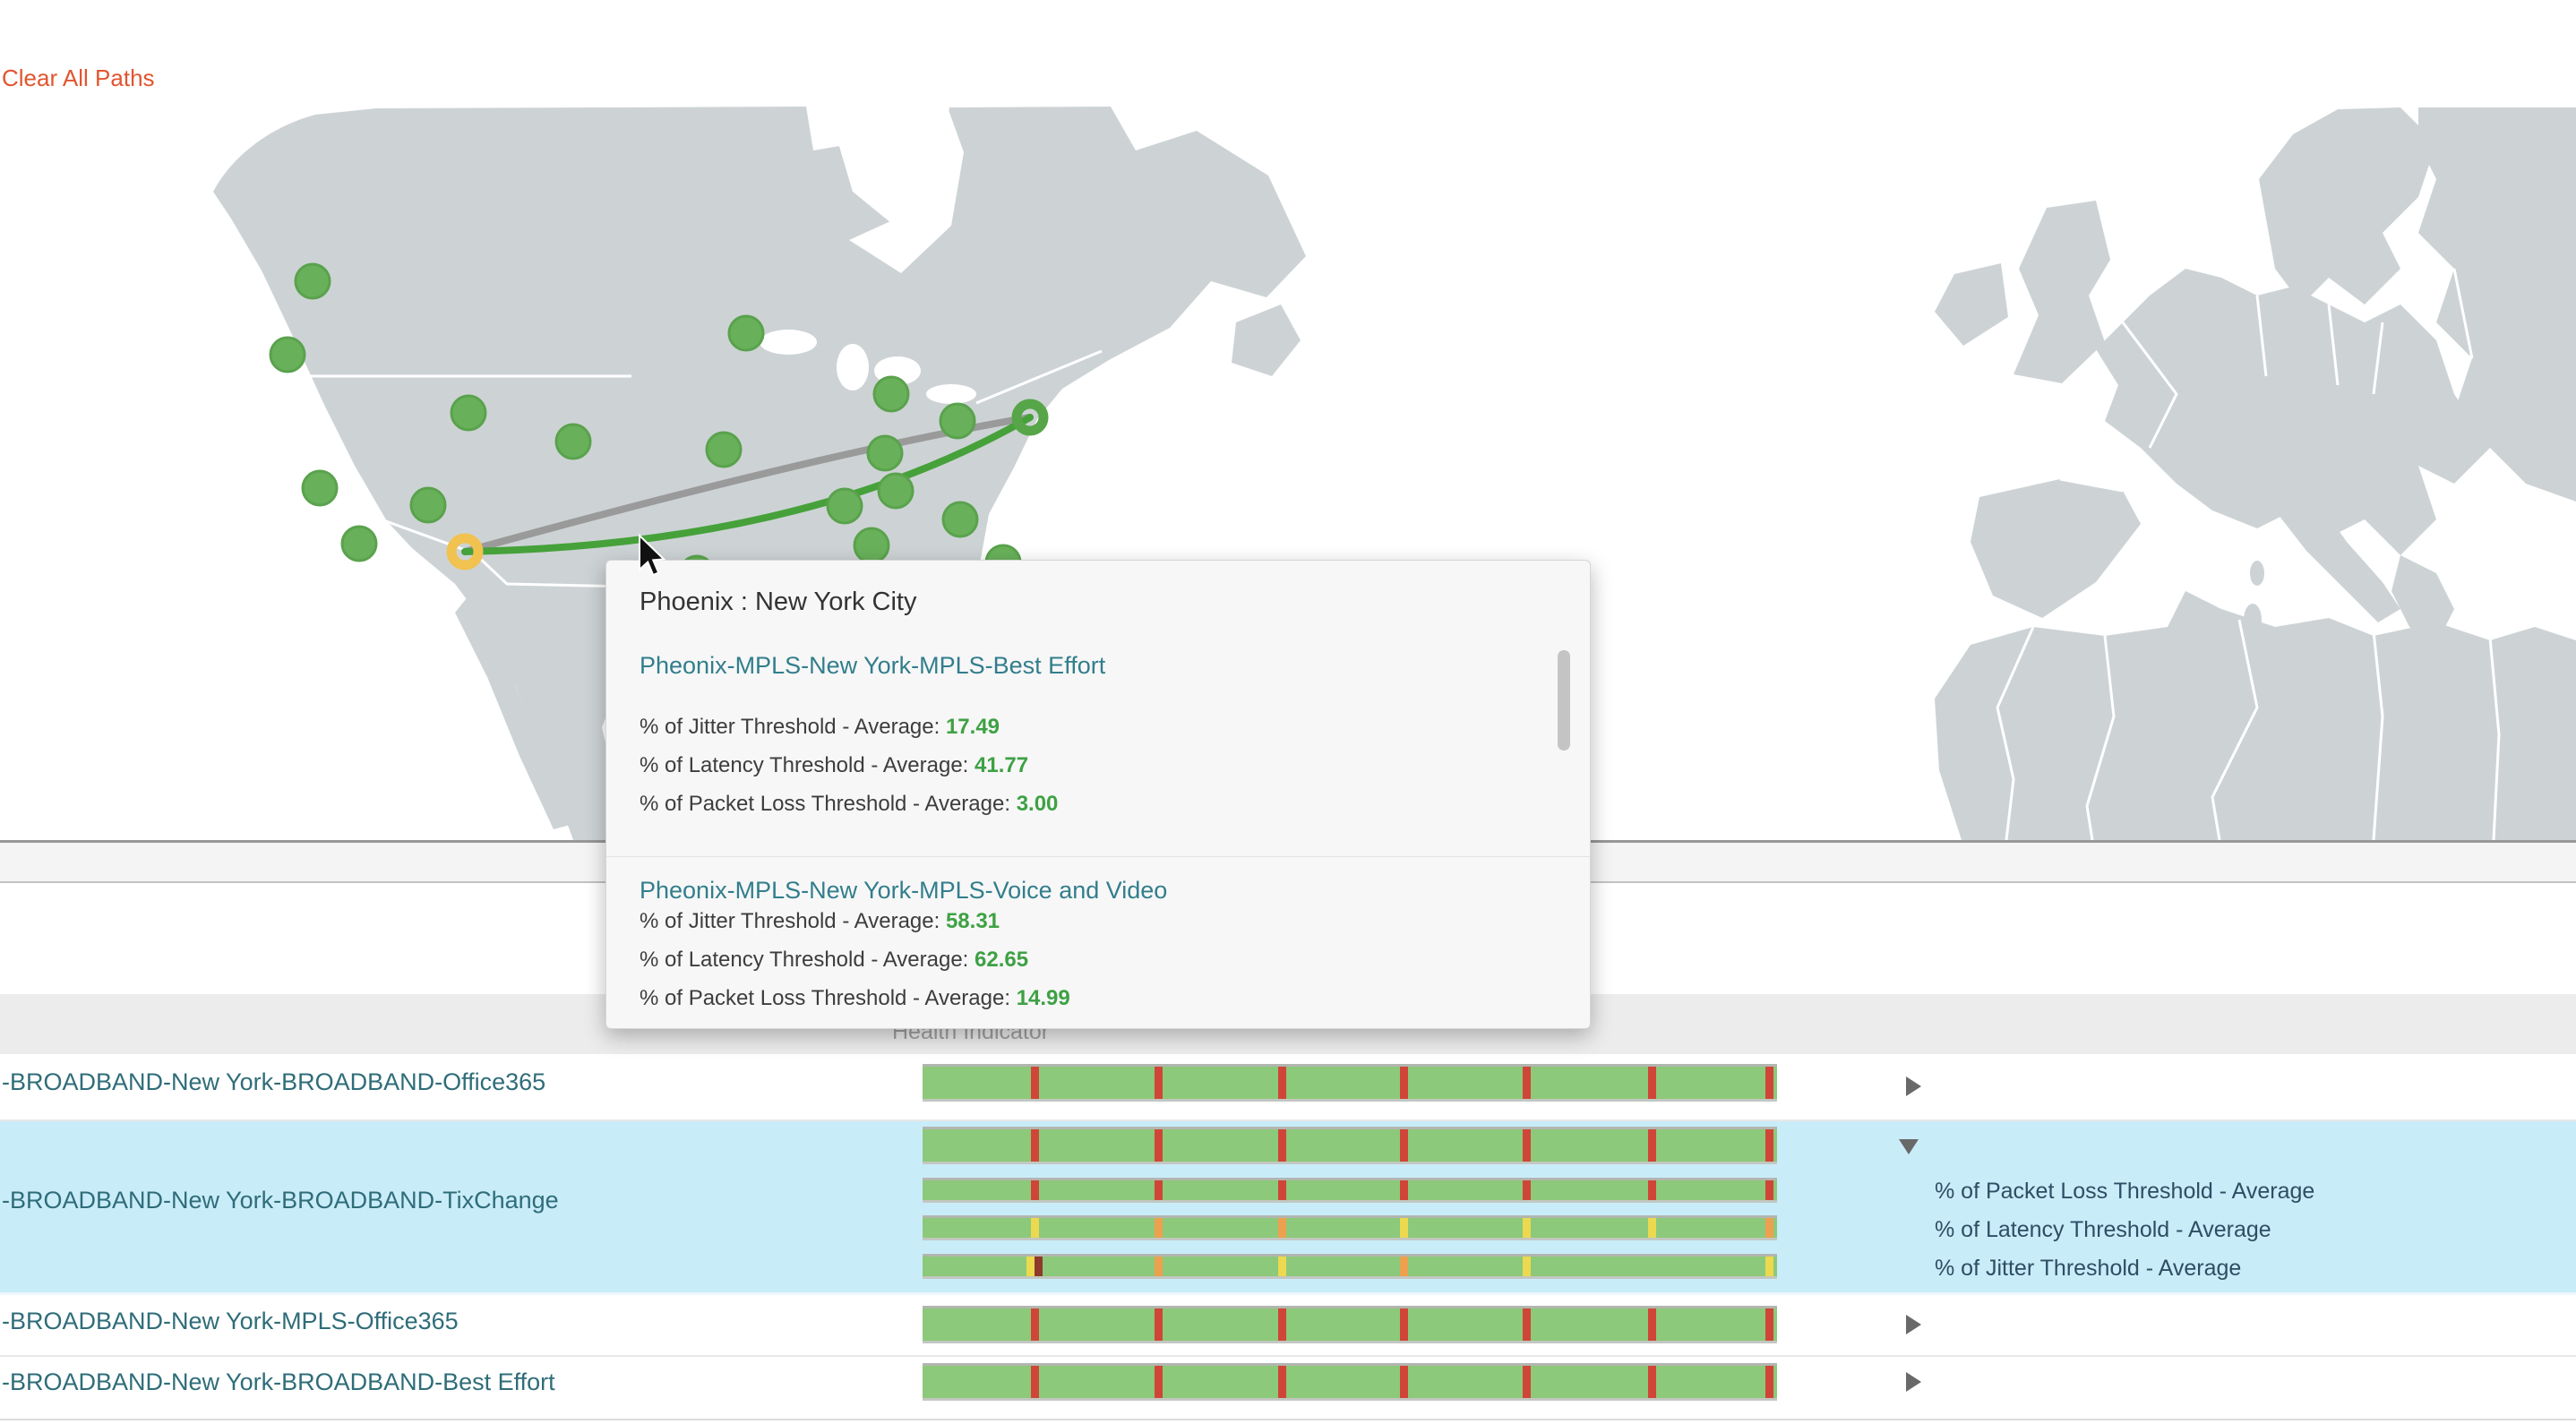 This screenshot has height=1424, width=2576. Describe the element at coordinates (1039, 377) in the screenshot. I see `st-lawrence-river` at that location.